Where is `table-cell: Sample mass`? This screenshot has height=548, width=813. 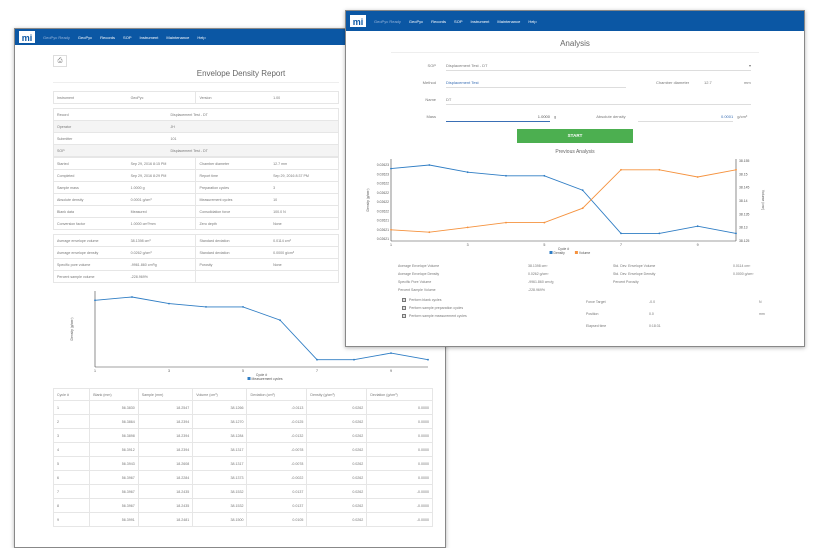 table-cell: Sample mass is located at coordinates (90, 187).